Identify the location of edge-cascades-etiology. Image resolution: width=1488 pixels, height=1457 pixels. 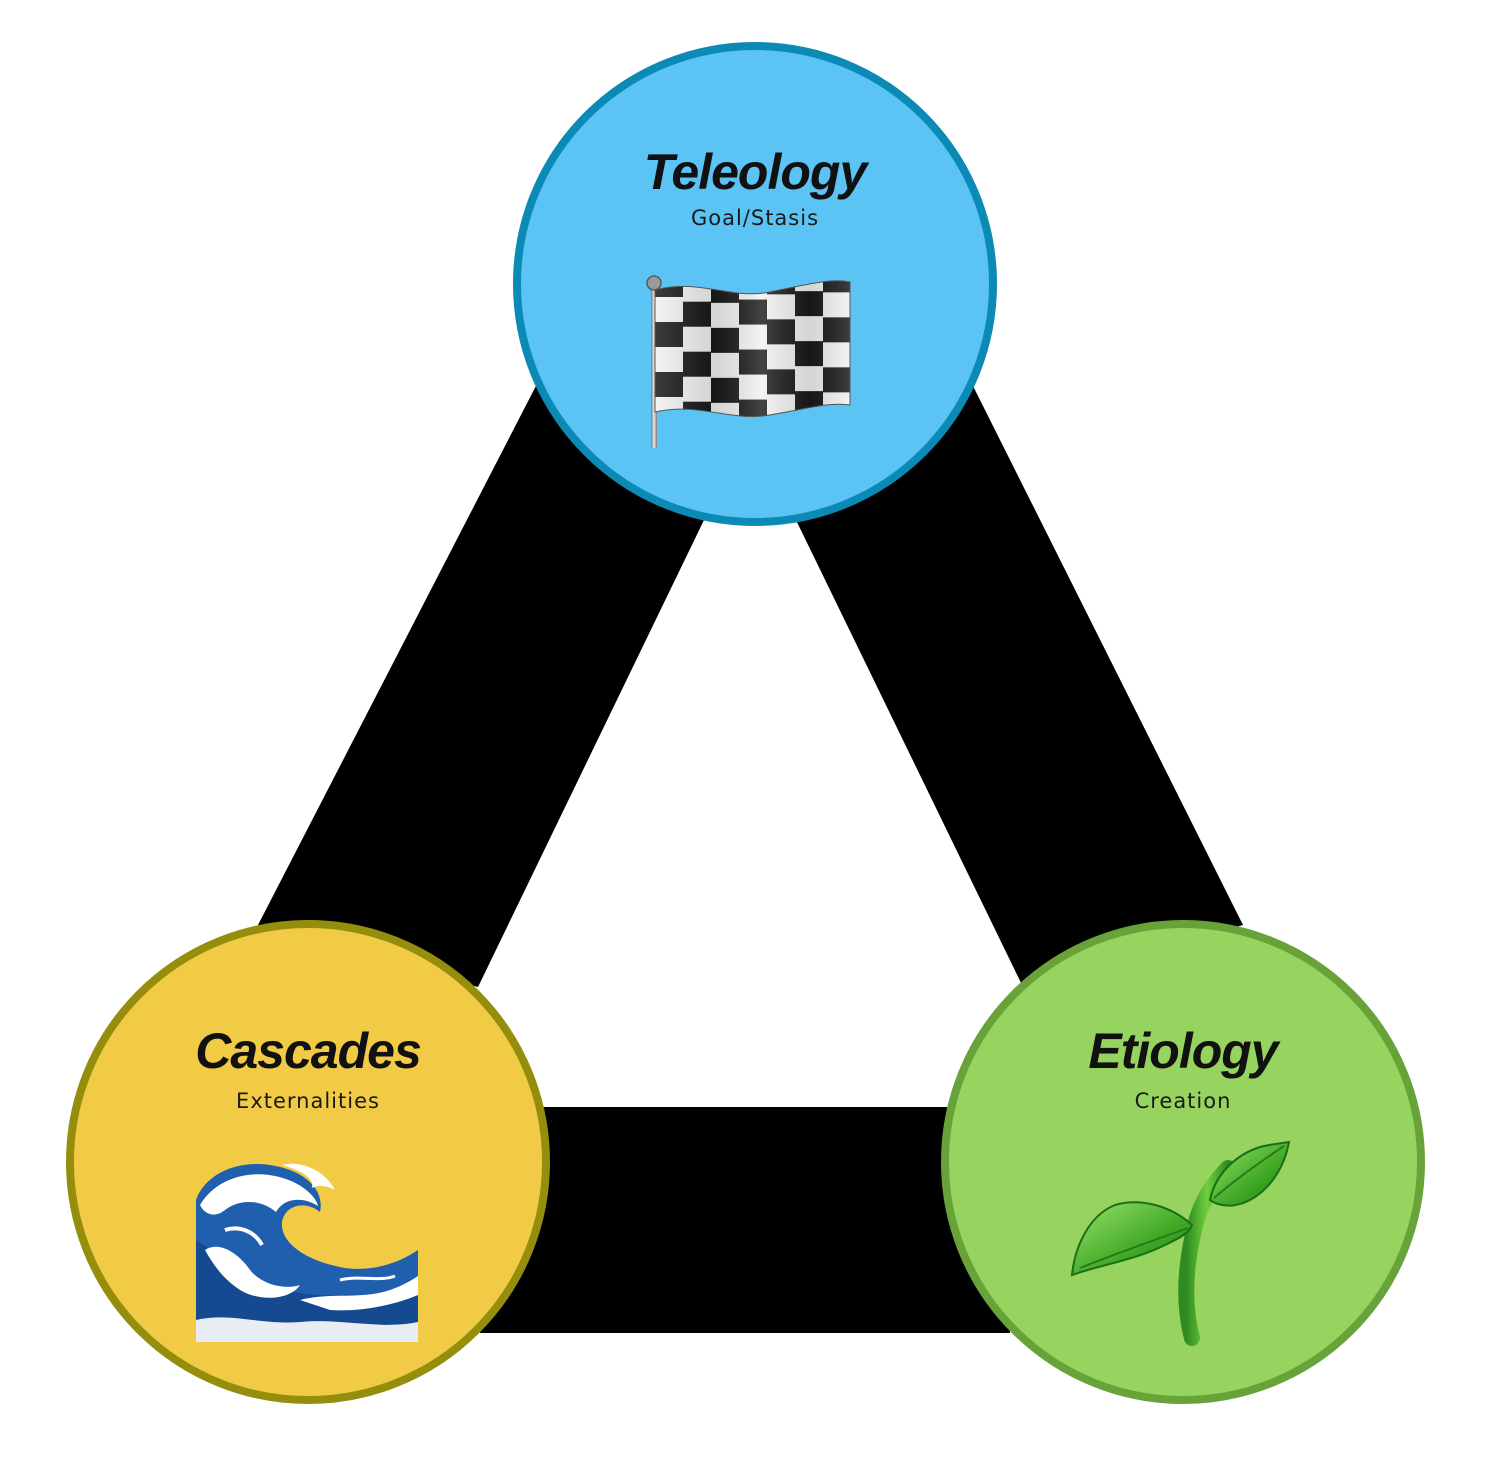
(745, 1220).